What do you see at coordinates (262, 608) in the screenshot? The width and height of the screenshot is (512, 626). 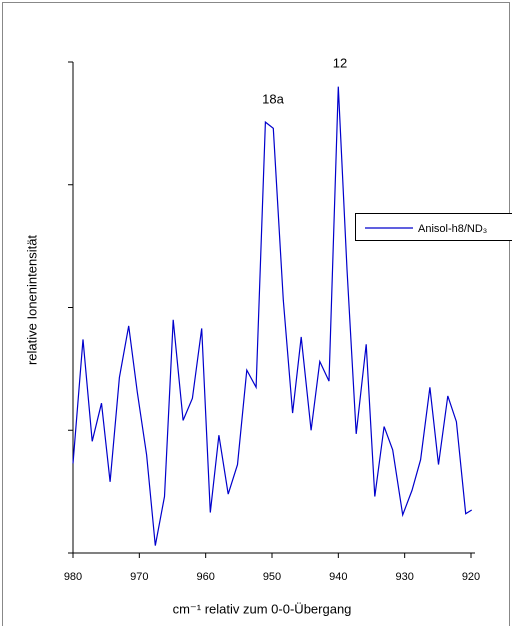 I see `x-axis-label: cm⁻¹ relativ zum 0-0-Übergang` at bounding box center [262, 608].